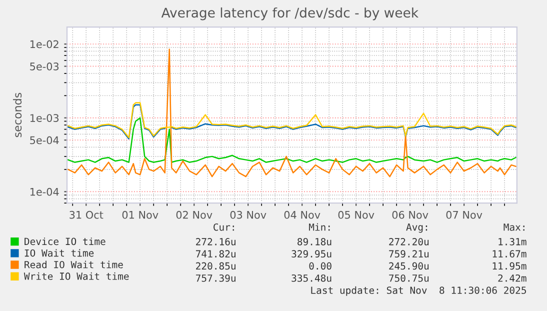  What do you see at coordinates (59, 253) in the screenshot?
I see `legend-label: IO Wait time` at bounding box center [59, 253].